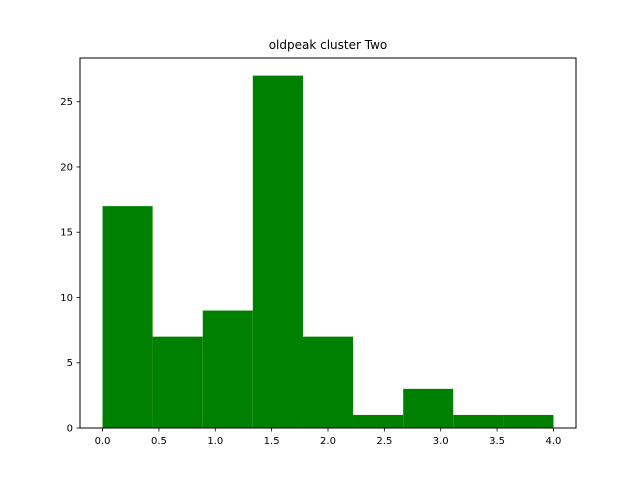 The width and height of the screenshot is (640, 480). What do you see at coordinates (384, 441) in the screenshot?
I see `x-tick-label: 2.5` at bounding box center [384, 441].